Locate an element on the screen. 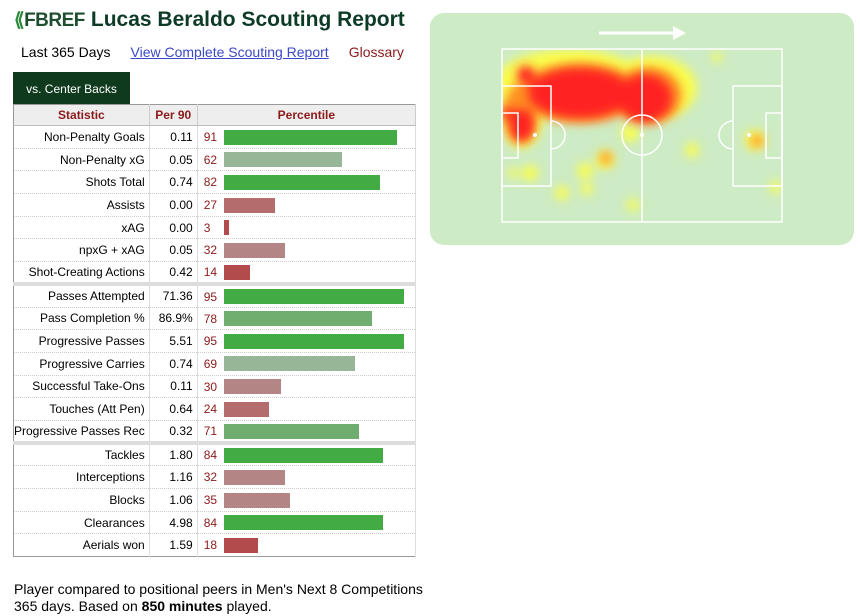 This screenshot has width=860, height=616. per90-value: 1.06 is located at coordinates (173, 500).